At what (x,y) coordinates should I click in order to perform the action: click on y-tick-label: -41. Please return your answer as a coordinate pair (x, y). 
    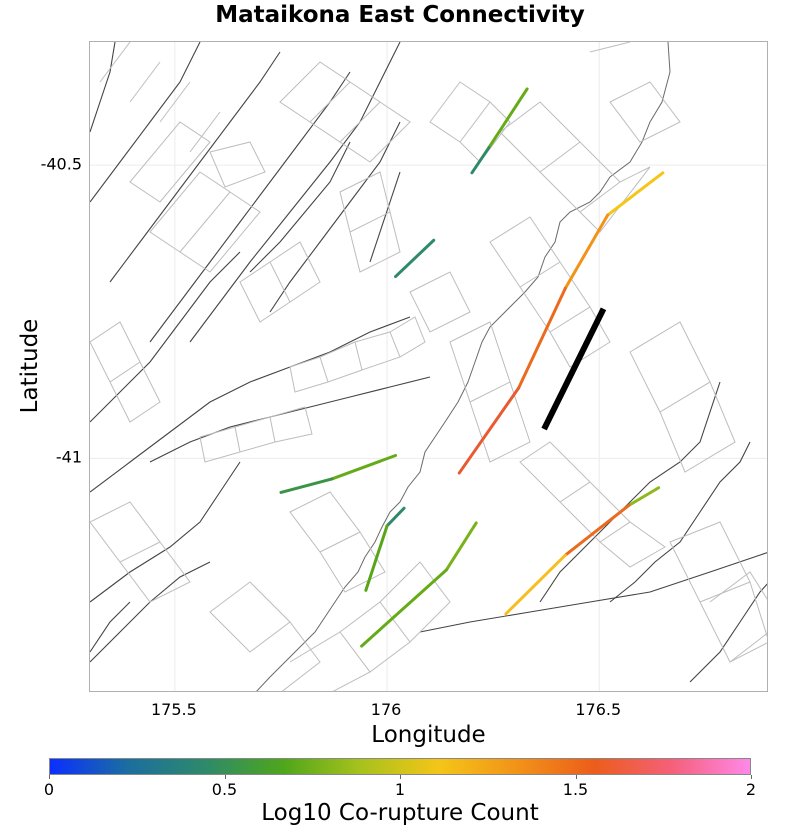
    Looking at the image, I should click on (68, 457).